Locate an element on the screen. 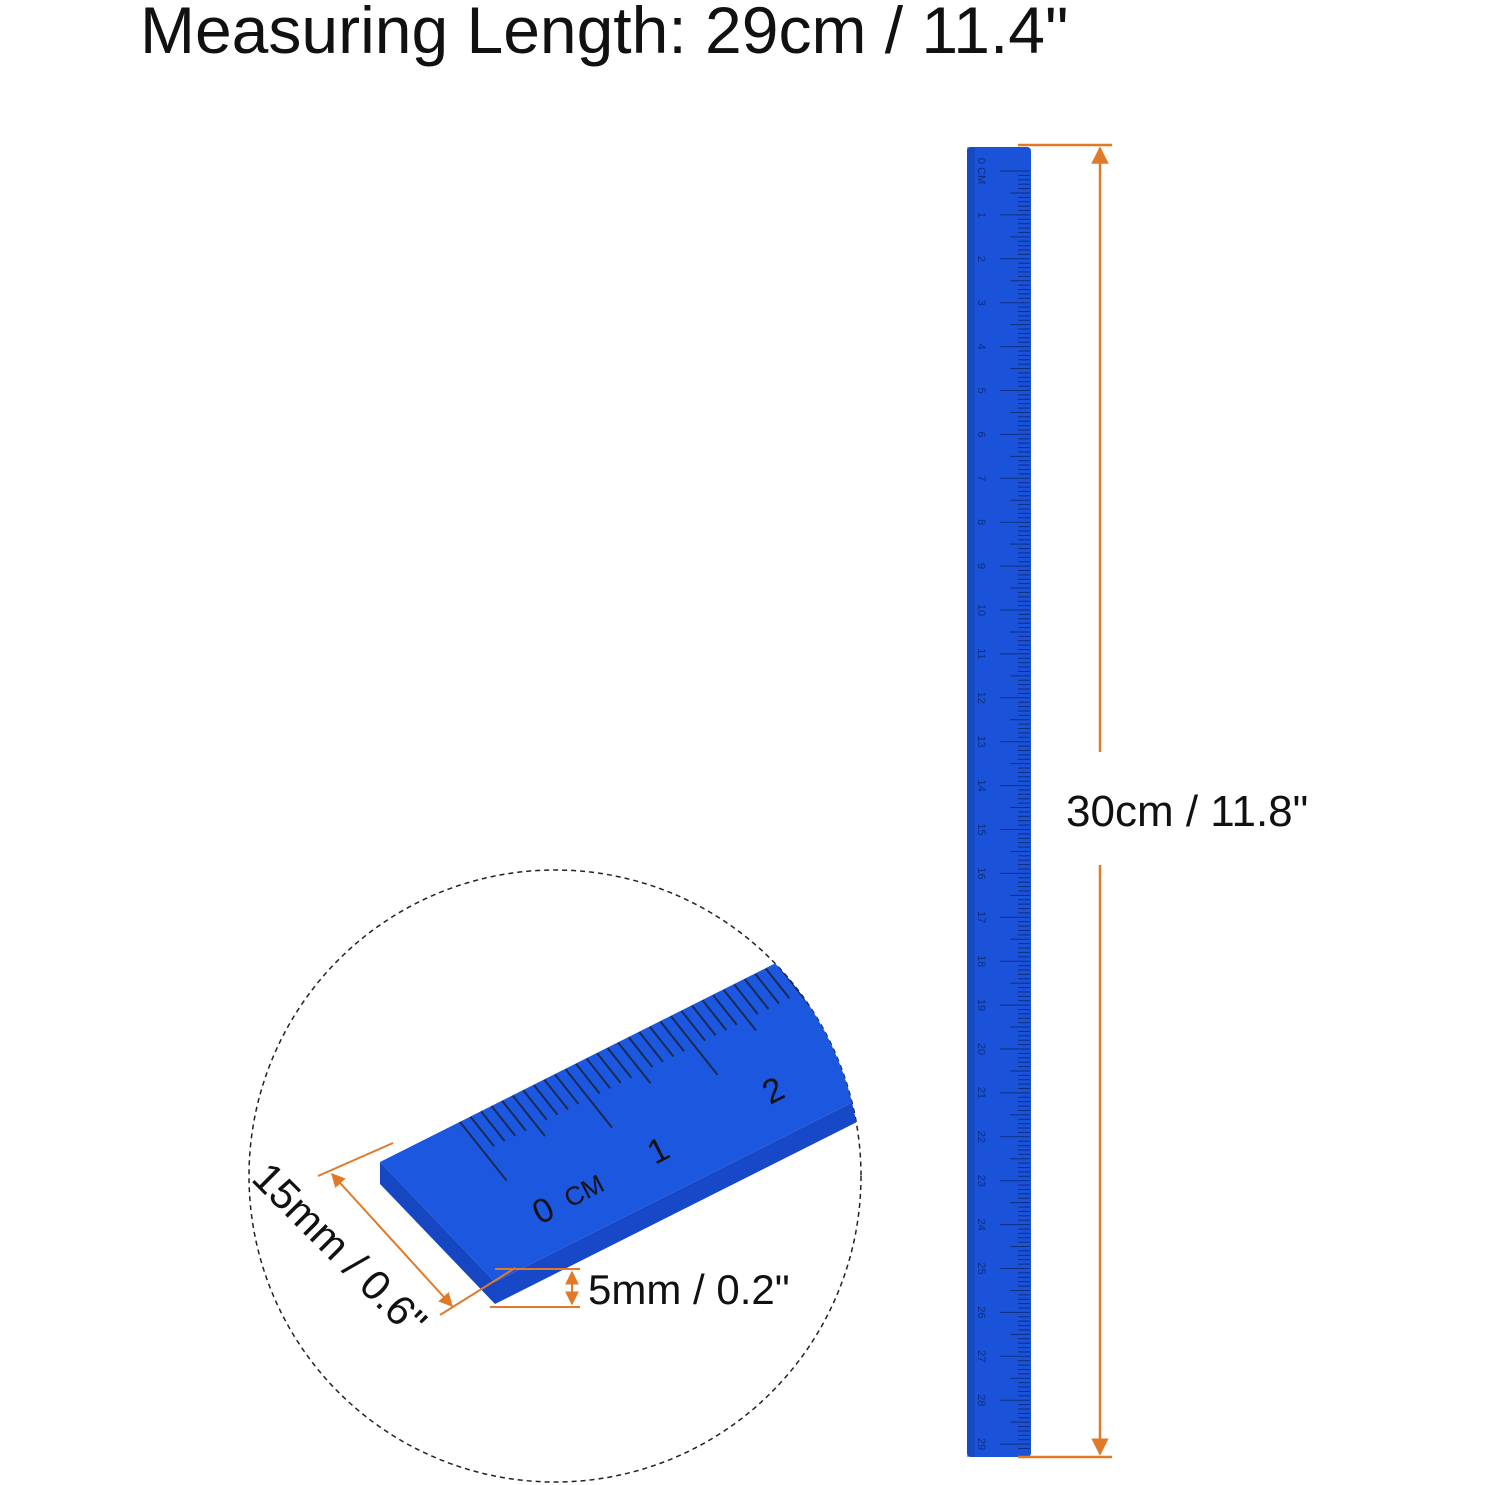 The width and height of the screenshot is (1485, 1485). ruler-body is located at coordinates (999, 802).